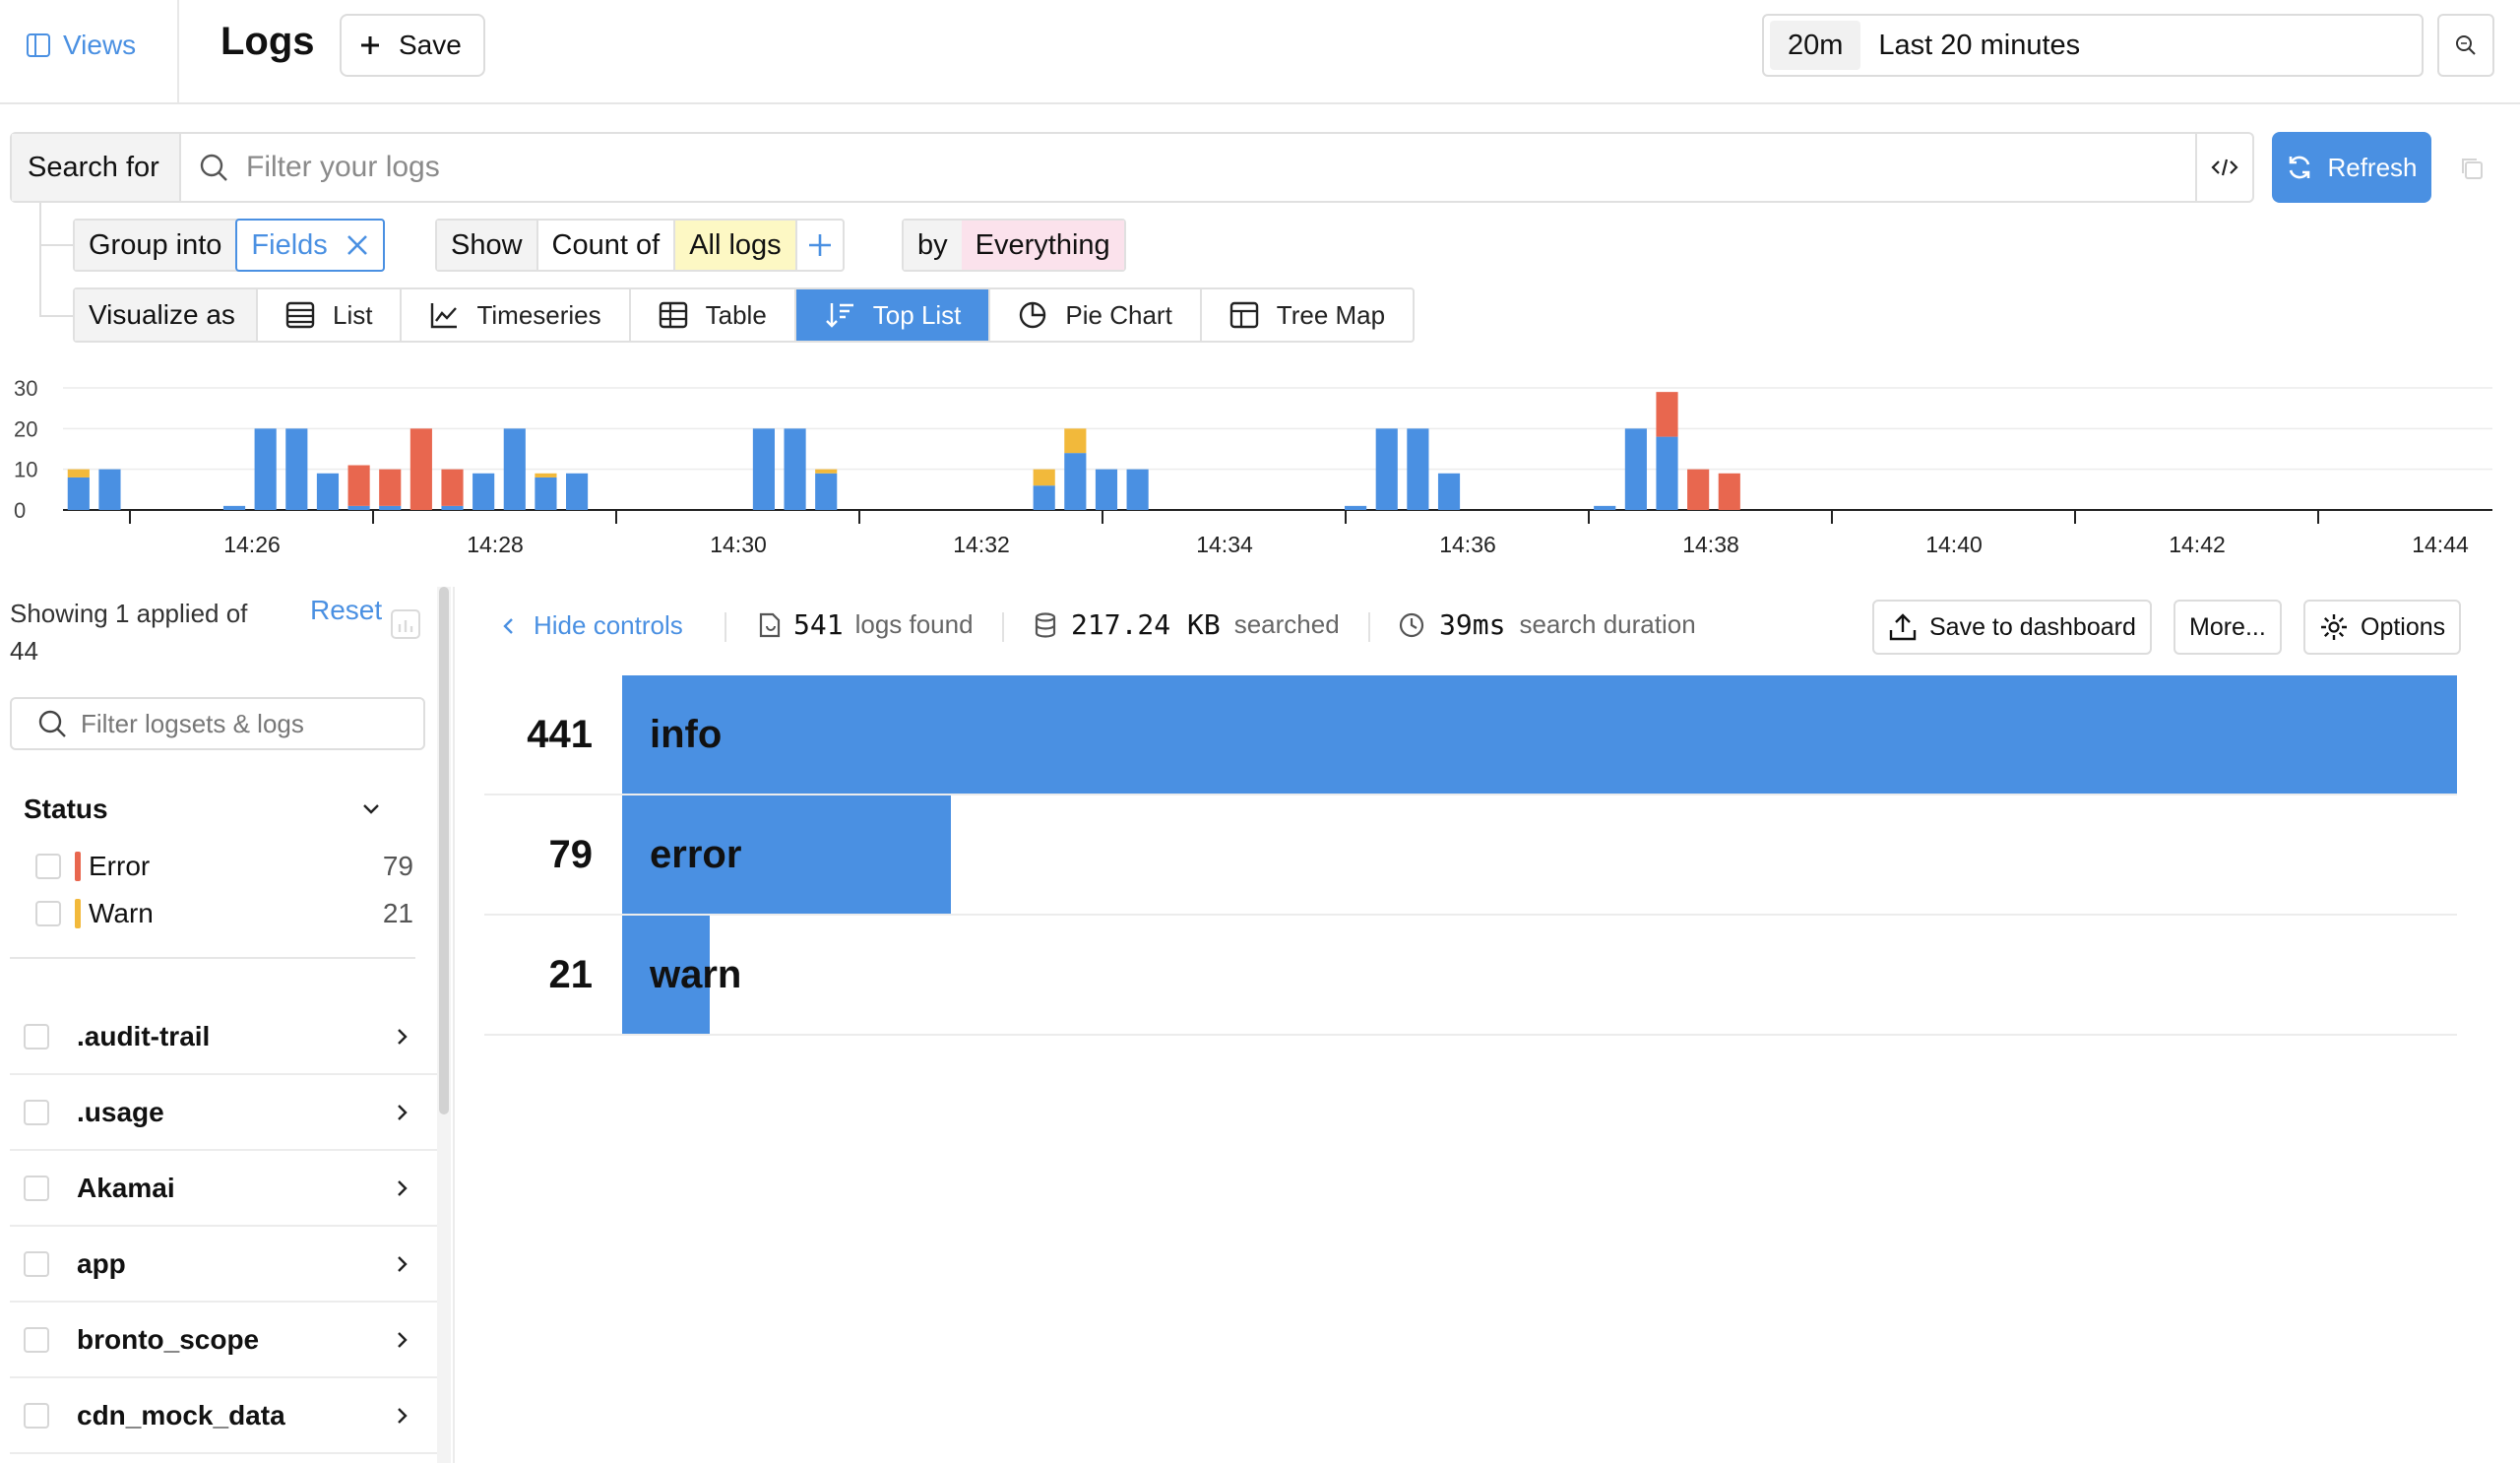 The width and height of the screenshot is (2520, 1463). I want to click on facet-row: Akamai, so click(224, 1189).